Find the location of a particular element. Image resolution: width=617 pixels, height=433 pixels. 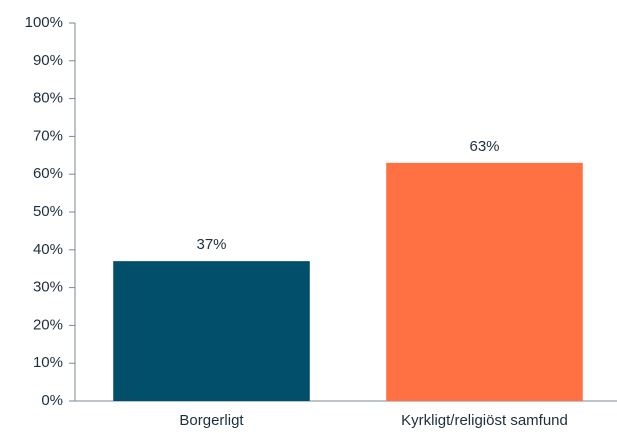

x-tick-label: Borgerligt is located at coordinates (211, 420).